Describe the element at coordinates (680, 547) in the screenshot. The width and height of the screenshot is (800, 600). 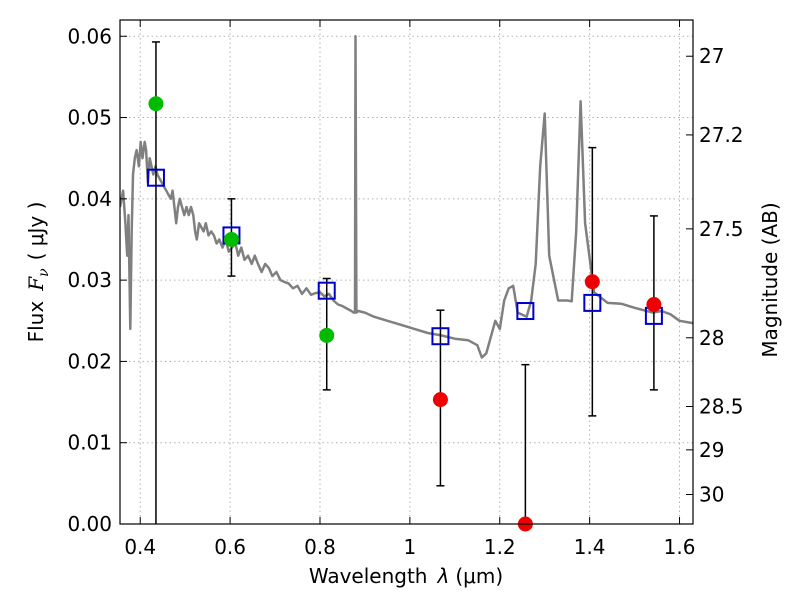
I see `x-tick-label: 1.6` at that location.